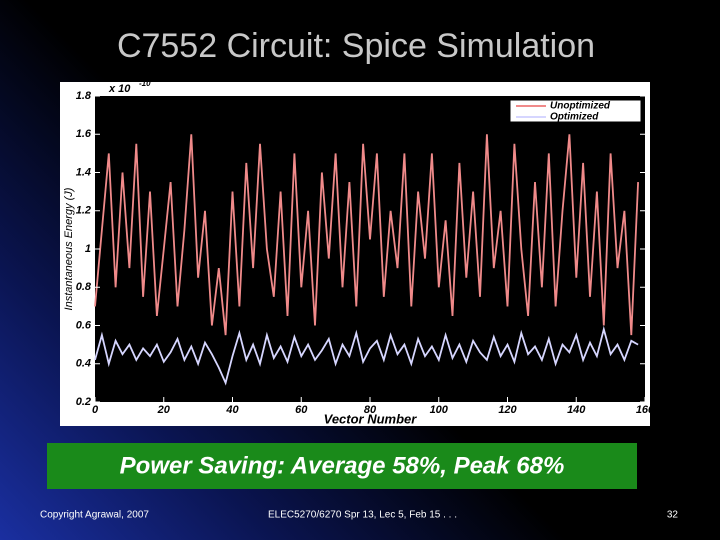 This screenshot has width=720, height=545. What do you see at coordinates (507, 410) in the screenshot?
I see `x-tick-label: 120` at bounding box center [507, 410].